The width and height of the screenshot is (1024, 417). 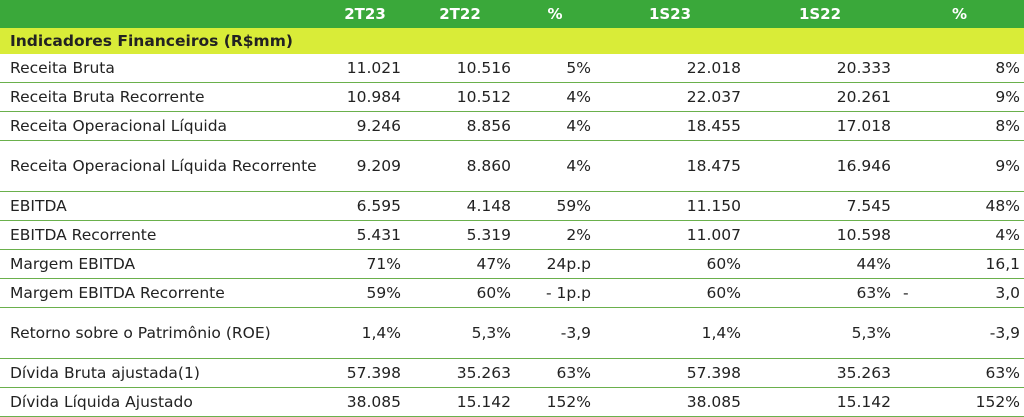 I want to click on value-text: 3,0, so click(x=1007, y=293).